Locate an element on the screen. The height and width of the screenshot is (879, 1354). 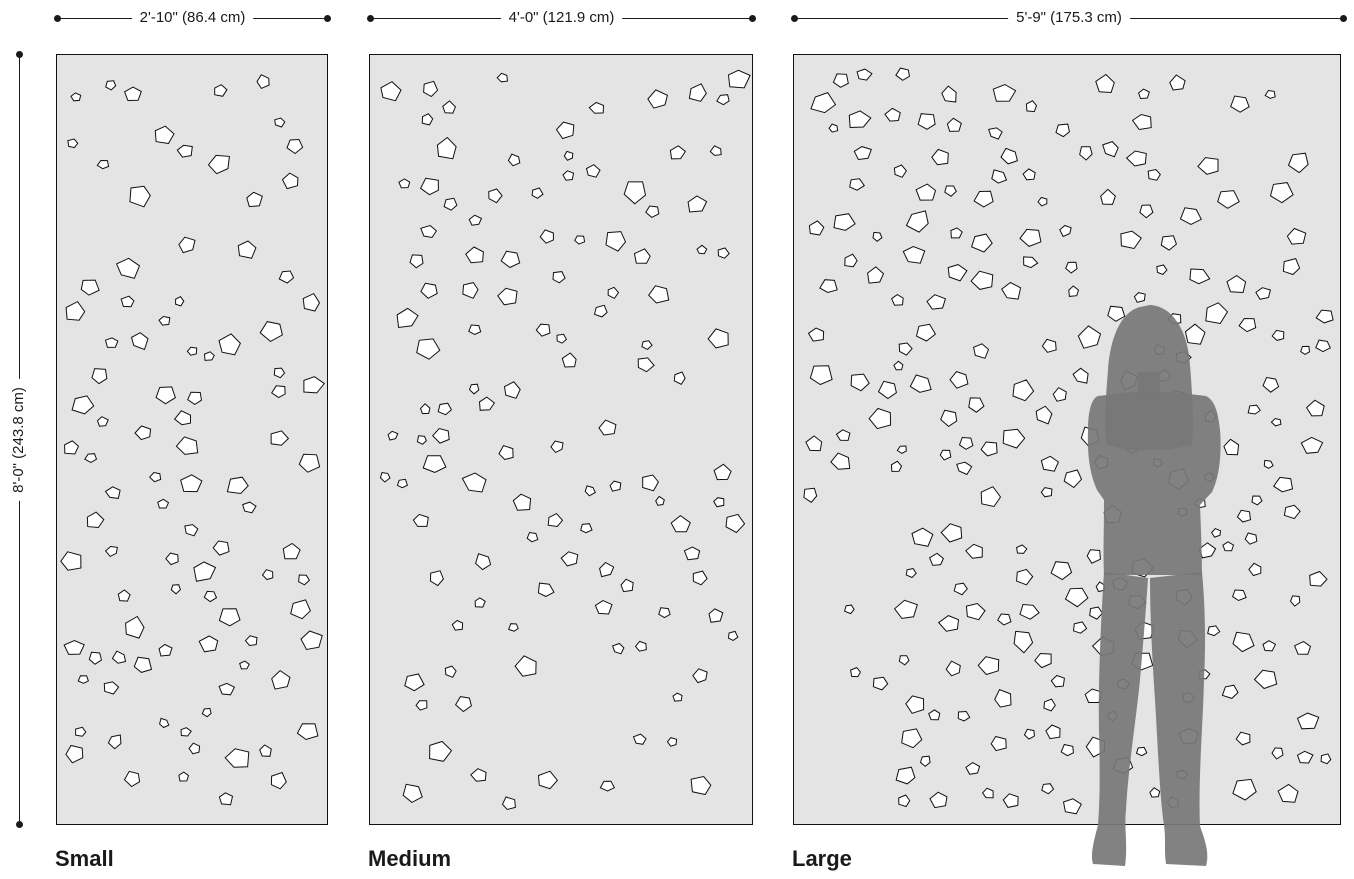
large-width-dimension: 5'-9" (175.3 cm) is located at coordinates (1069, 18).